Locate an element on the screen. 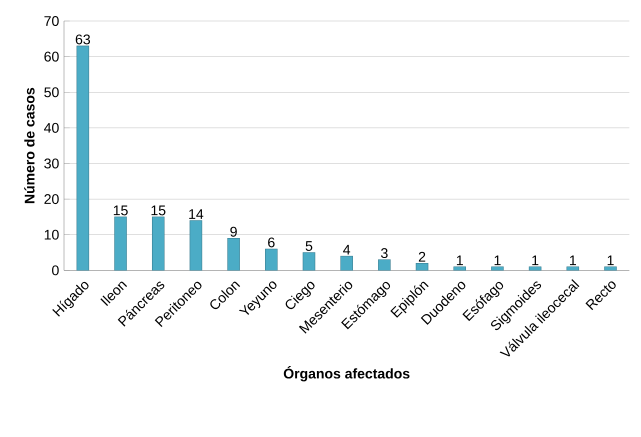 Image resolution: width=641 pixels, height=437 pixels. y-tick-label: 30 is located at coordinates (51, 163).